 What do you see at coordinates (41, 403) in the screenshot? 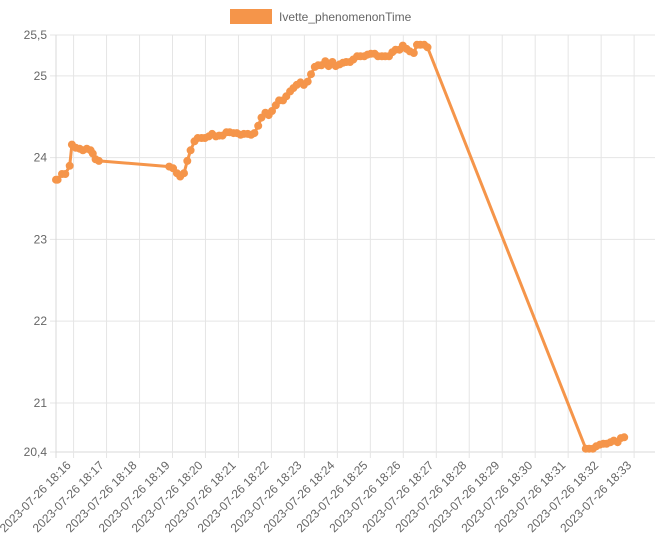
I see `y-tick-label: 21` at bounding box center [41, 403].